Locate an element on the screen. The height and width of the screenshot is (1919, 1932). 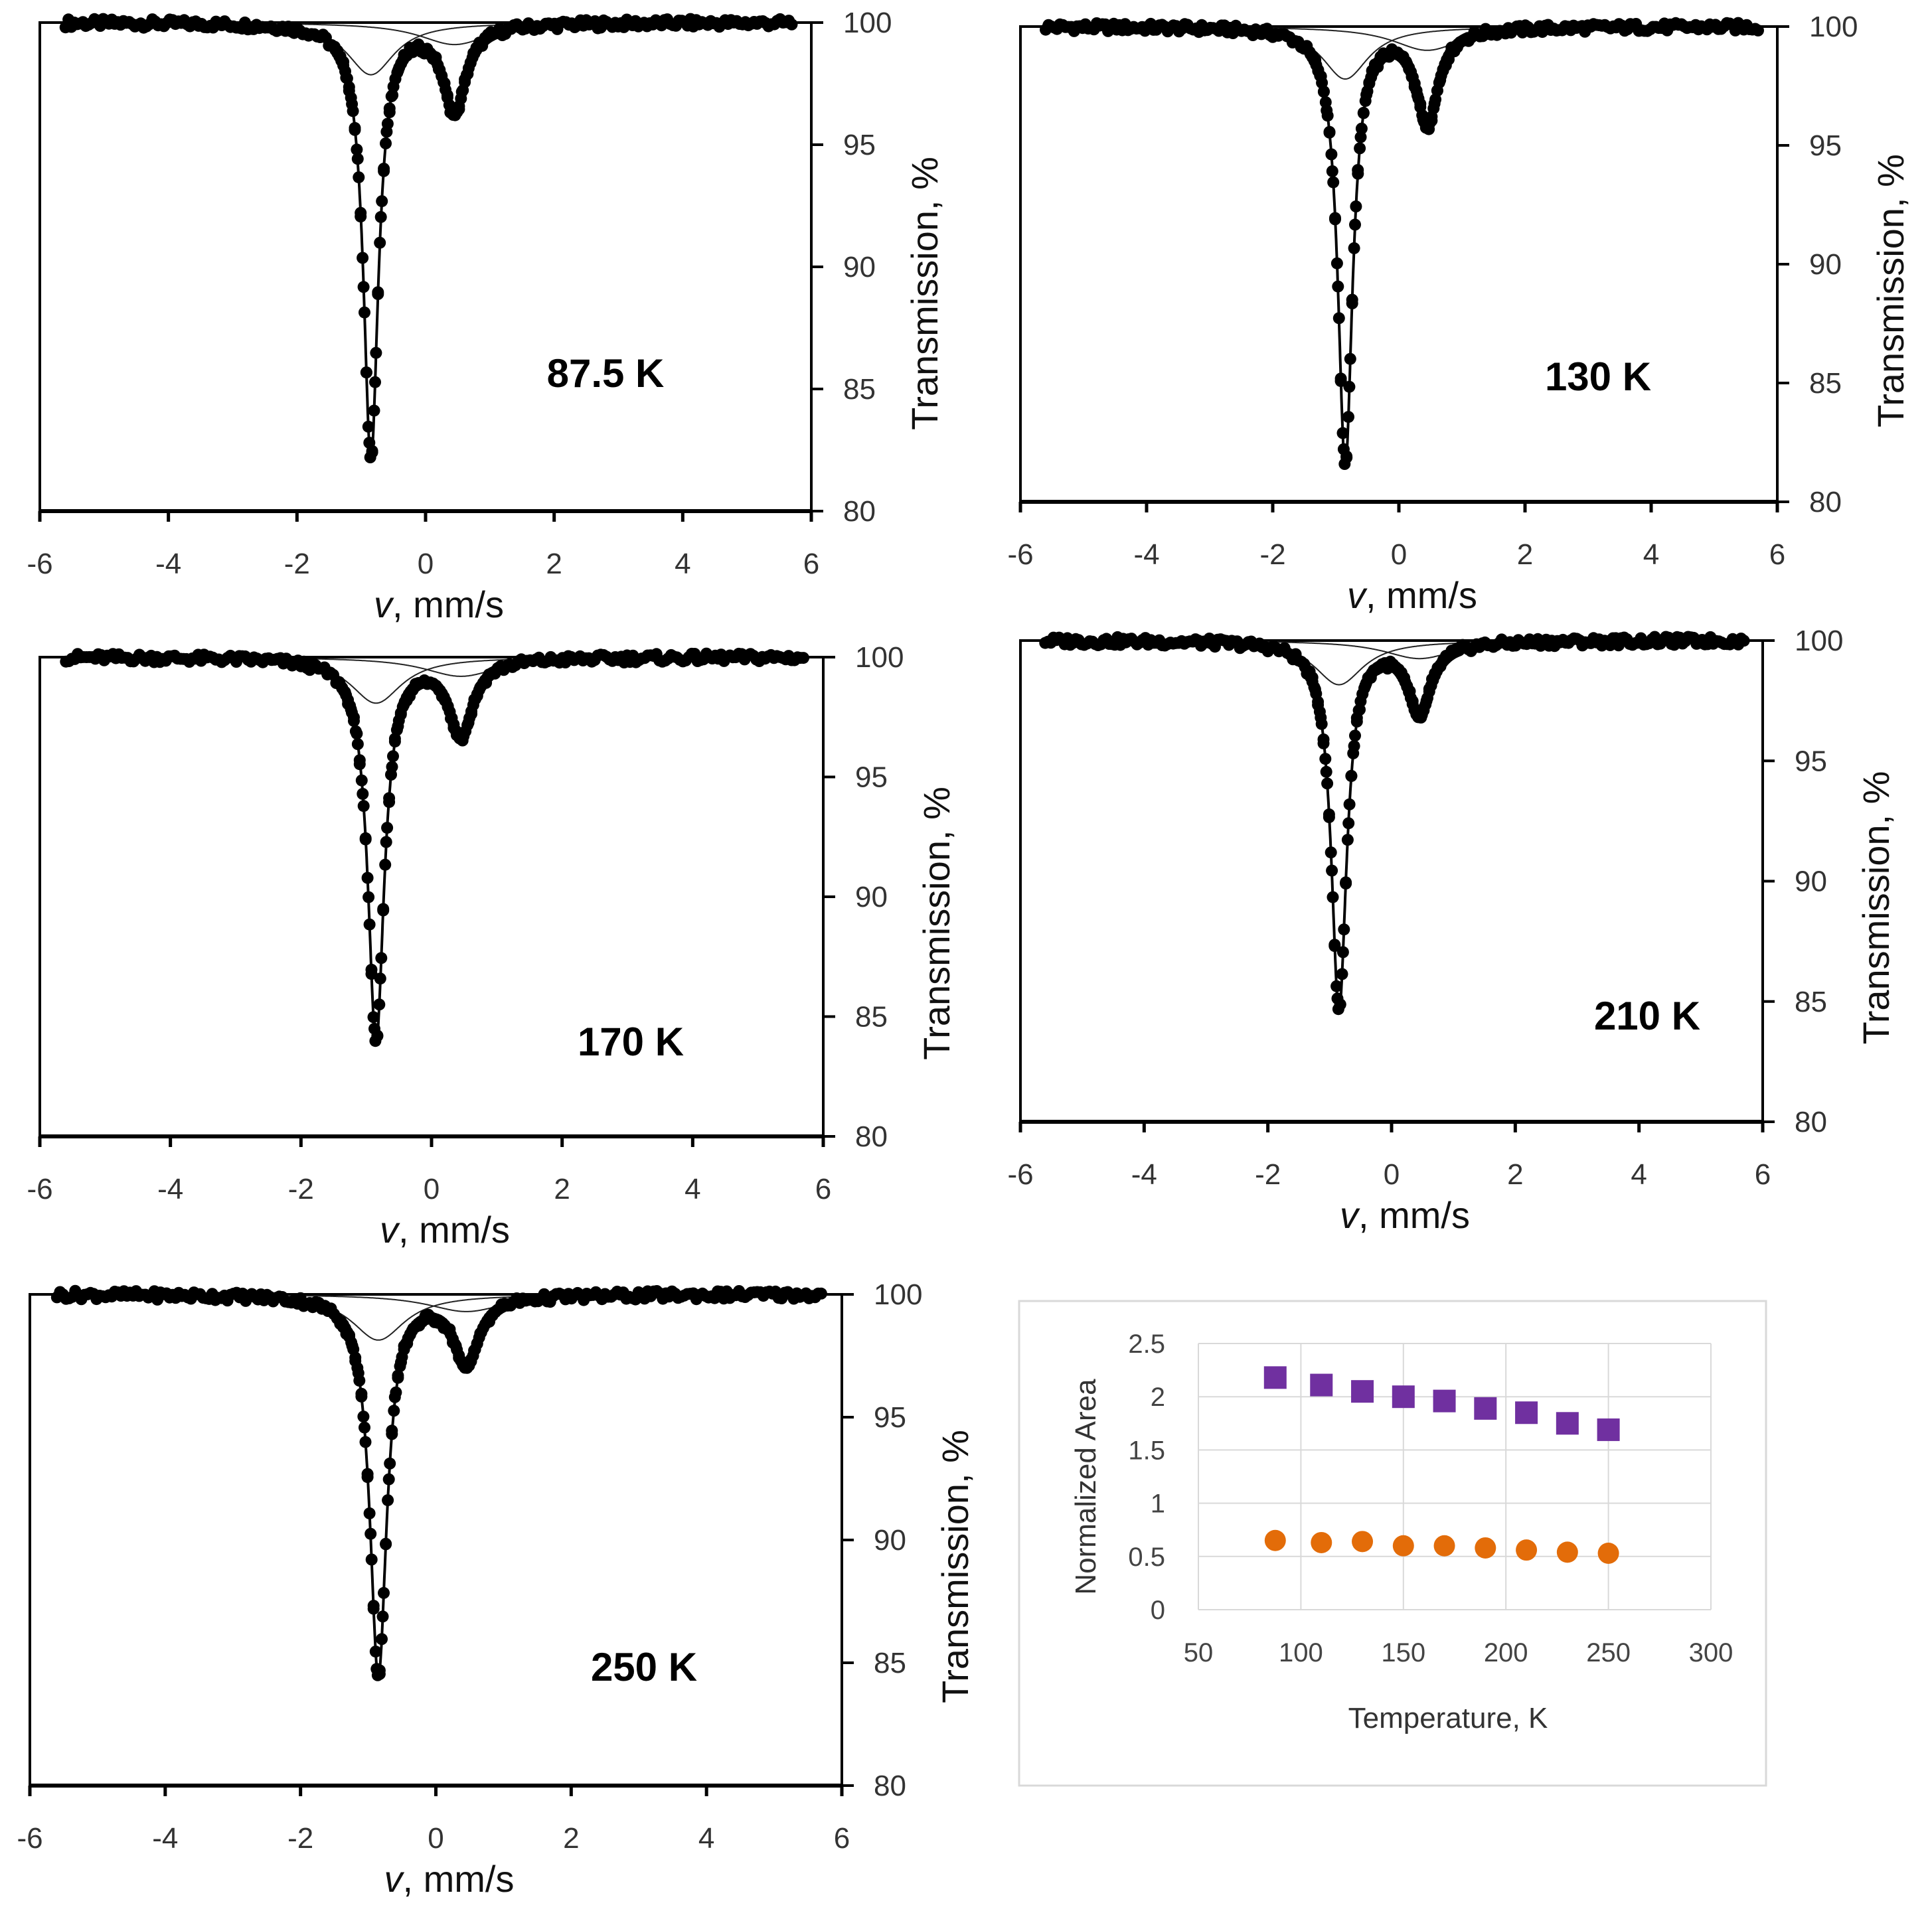
inset-x-tick-label: 150 is located at coordinates (1403, 1652).